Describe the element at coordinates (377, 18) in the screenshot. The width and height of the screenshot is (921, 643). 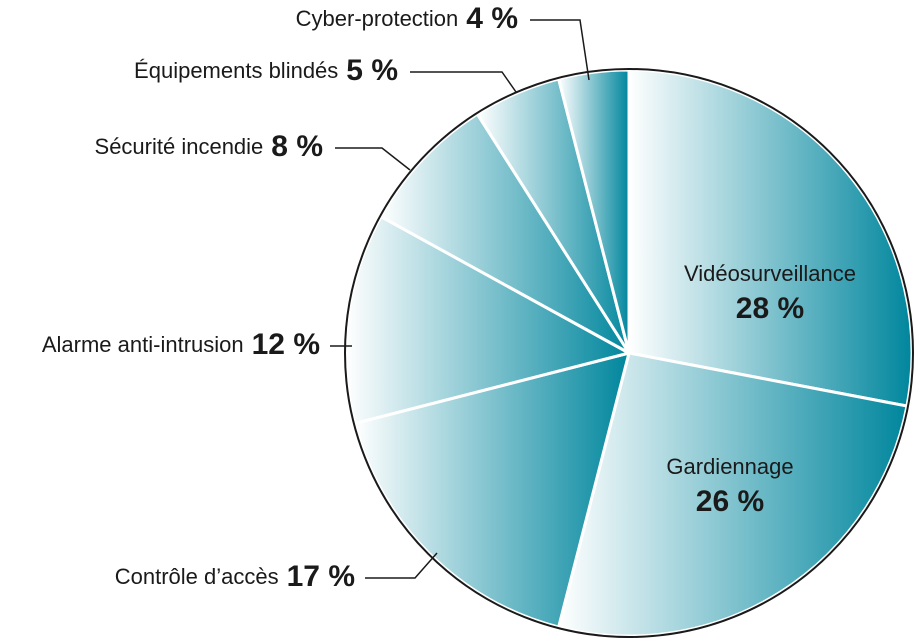
I see `slice-label: Cyber-protection` at that location.